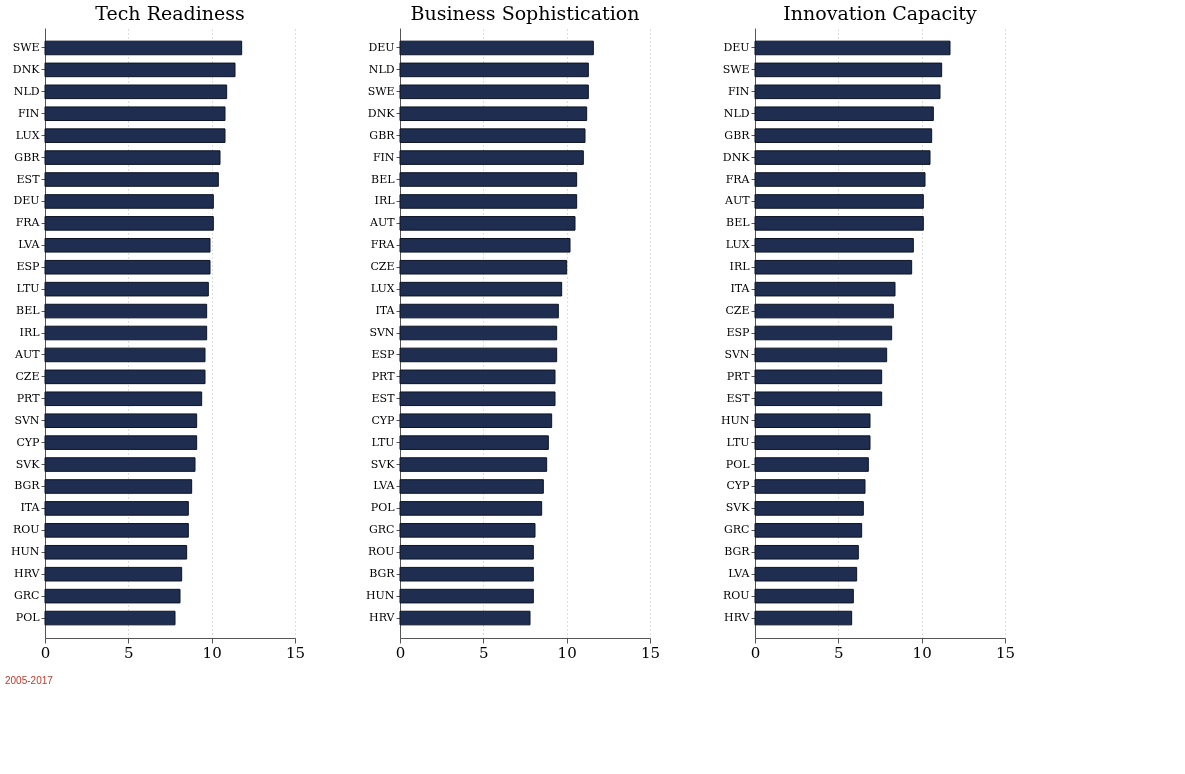 The image size is (1185, 774). What do you see at coordinates (27, 420) in the screenshot?
I see `y-tick-label: SVN` at bounding box center [27, 420].